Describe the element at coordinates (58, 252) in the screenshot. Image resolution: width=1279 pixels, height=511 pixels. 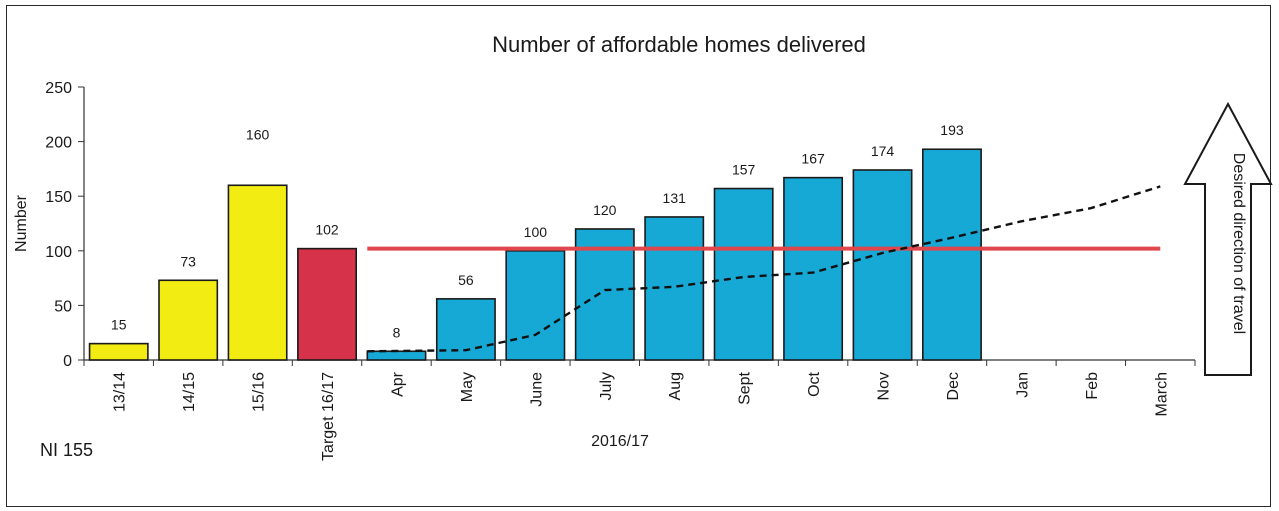
I see `y-tick-label: 100` at that location.